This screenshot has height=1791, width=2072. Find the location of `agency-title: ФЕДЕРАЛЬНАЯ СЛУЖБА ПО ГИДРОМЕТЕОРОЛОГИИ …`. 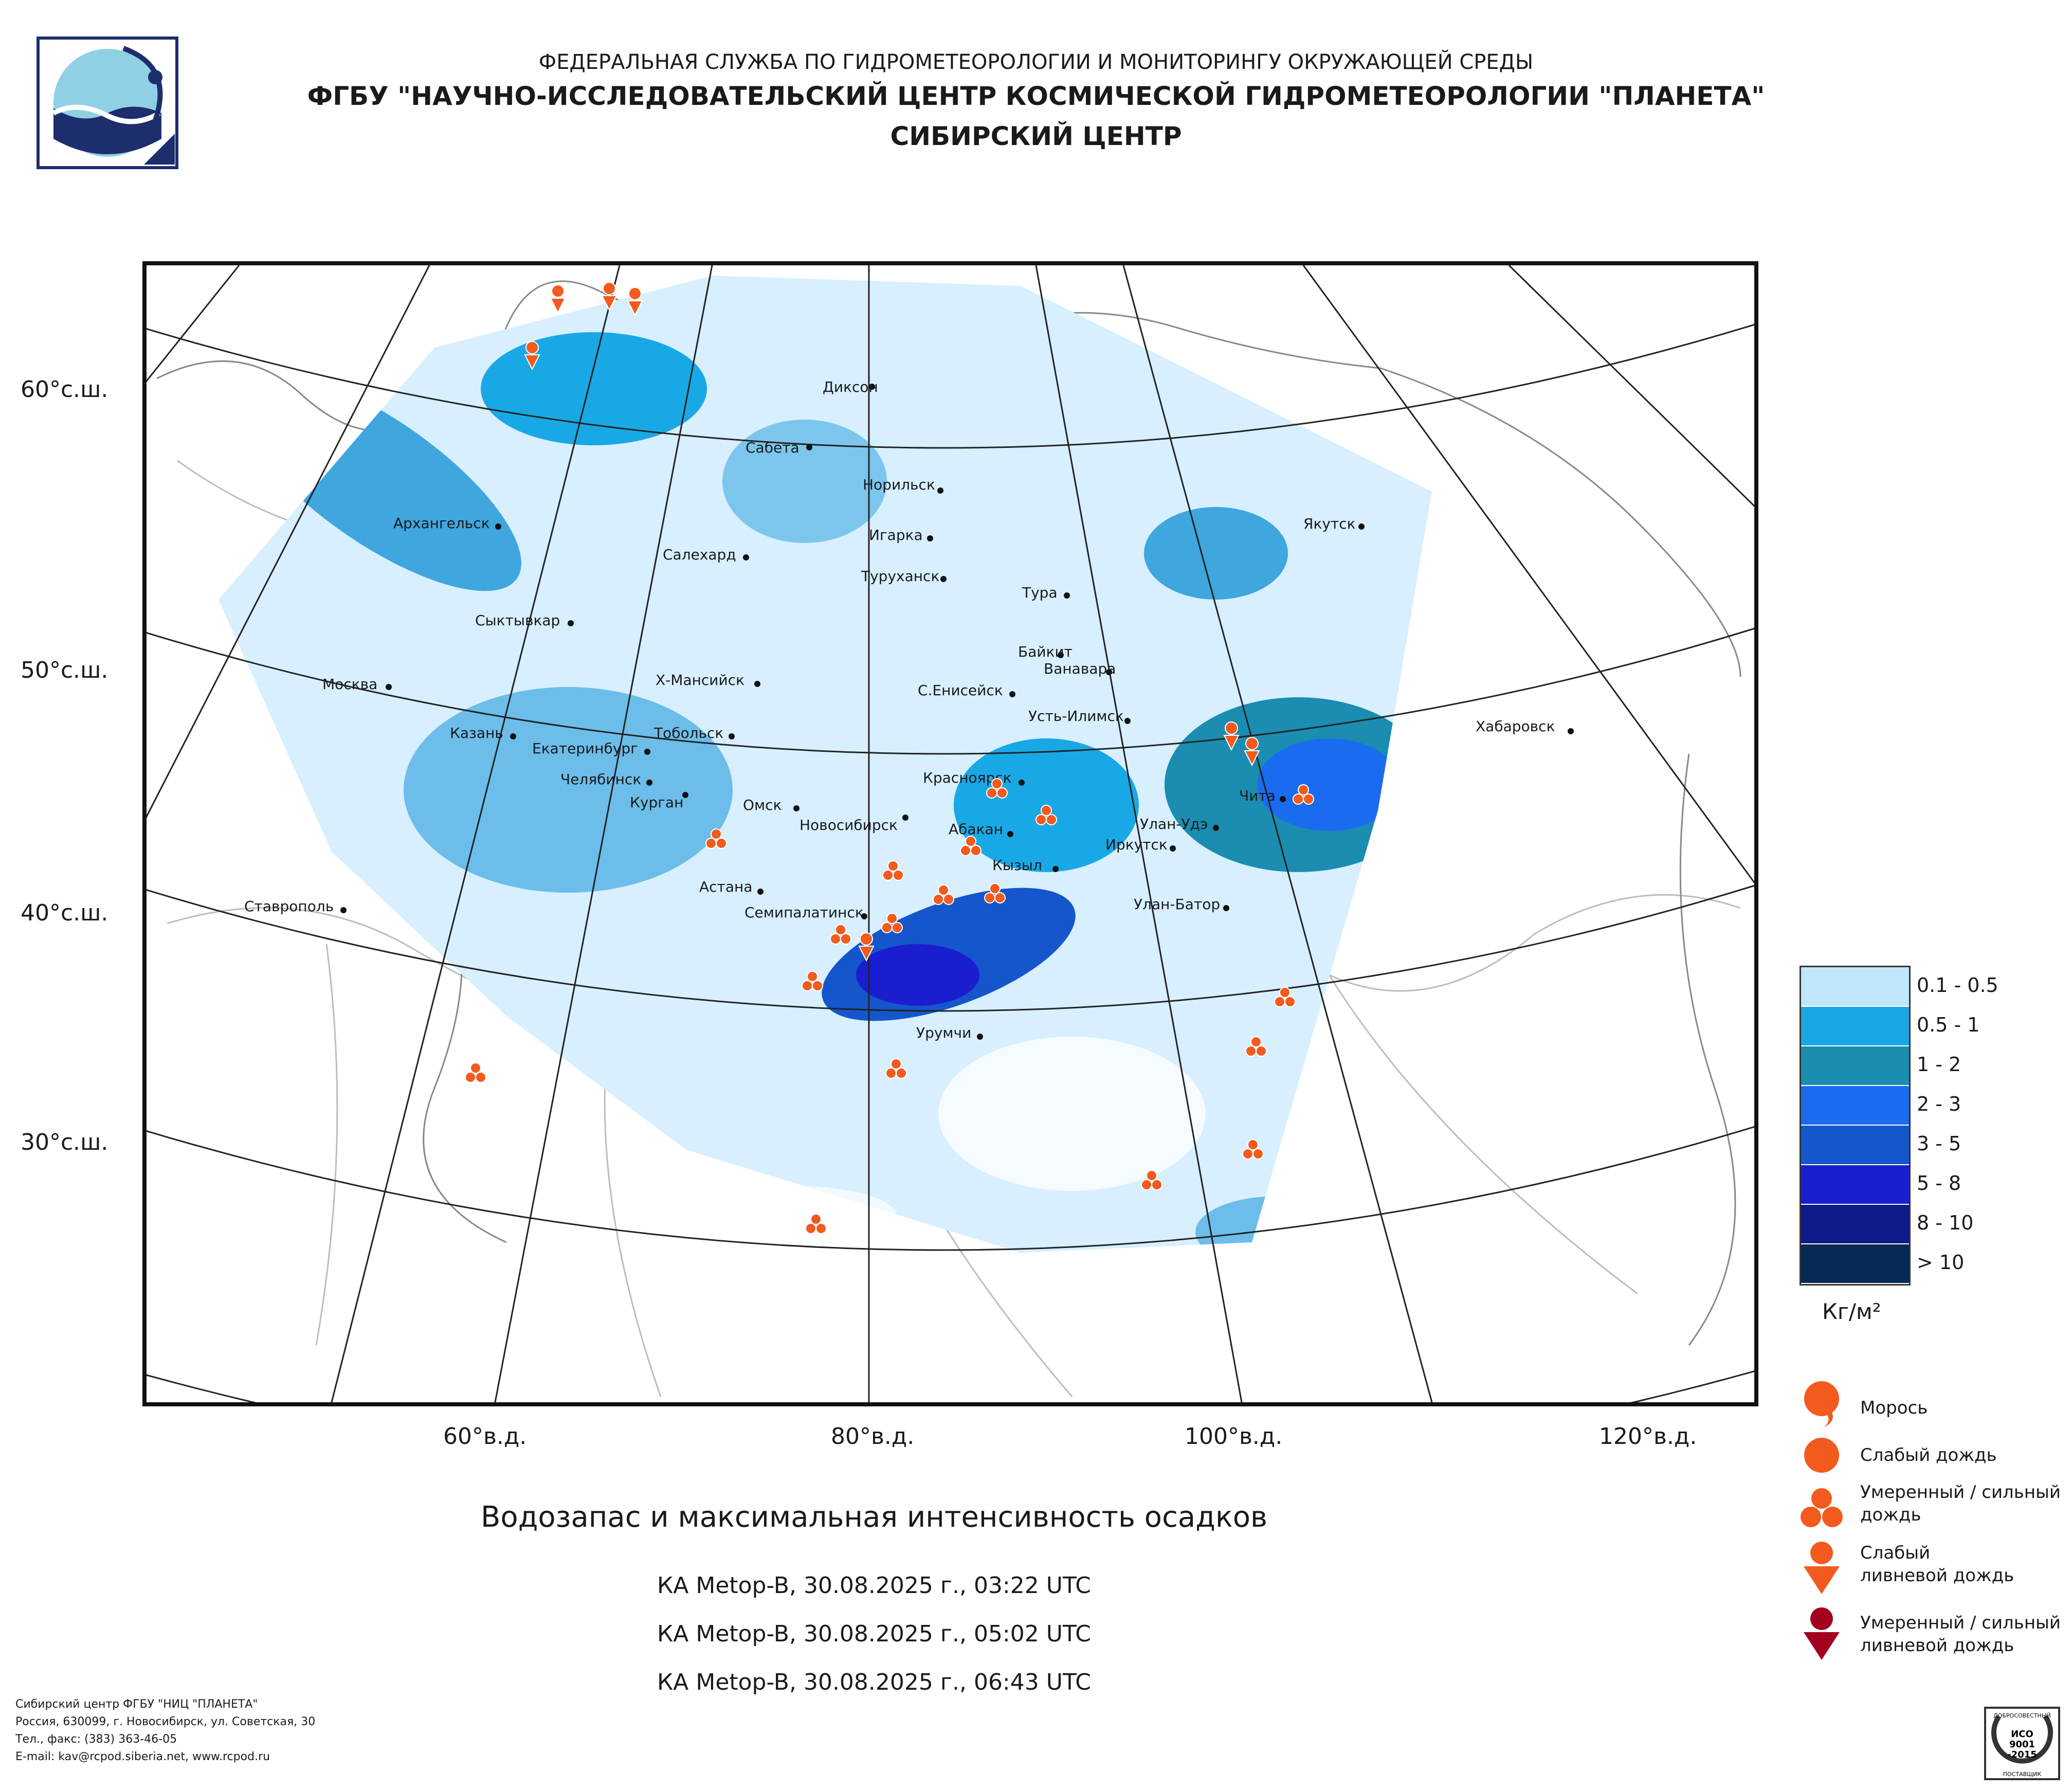

agency-title: ФЕДЕРАЛЬНАЯ СЛУЖБА ПО ГИДРОМЕТЕОРОЛОГИИ … is located at coordinates (1036, 62).